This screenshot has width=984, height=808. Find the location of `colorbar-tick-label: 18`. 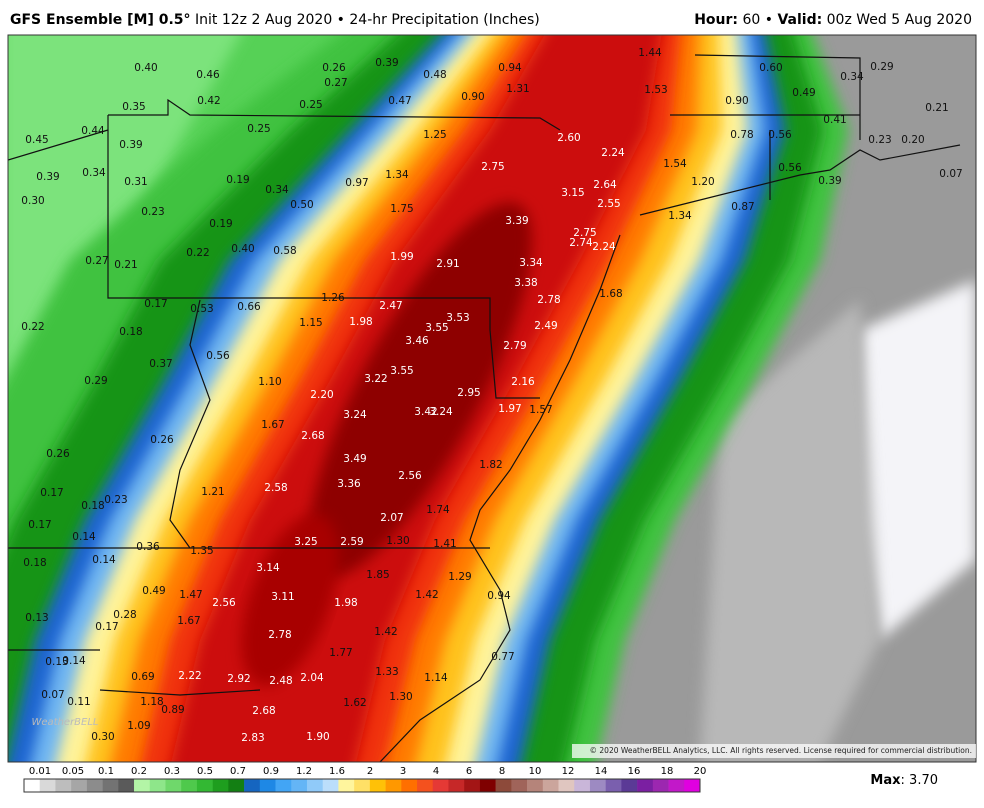

colorbar-tick-label: 18 is located at coordinates (667, 771).